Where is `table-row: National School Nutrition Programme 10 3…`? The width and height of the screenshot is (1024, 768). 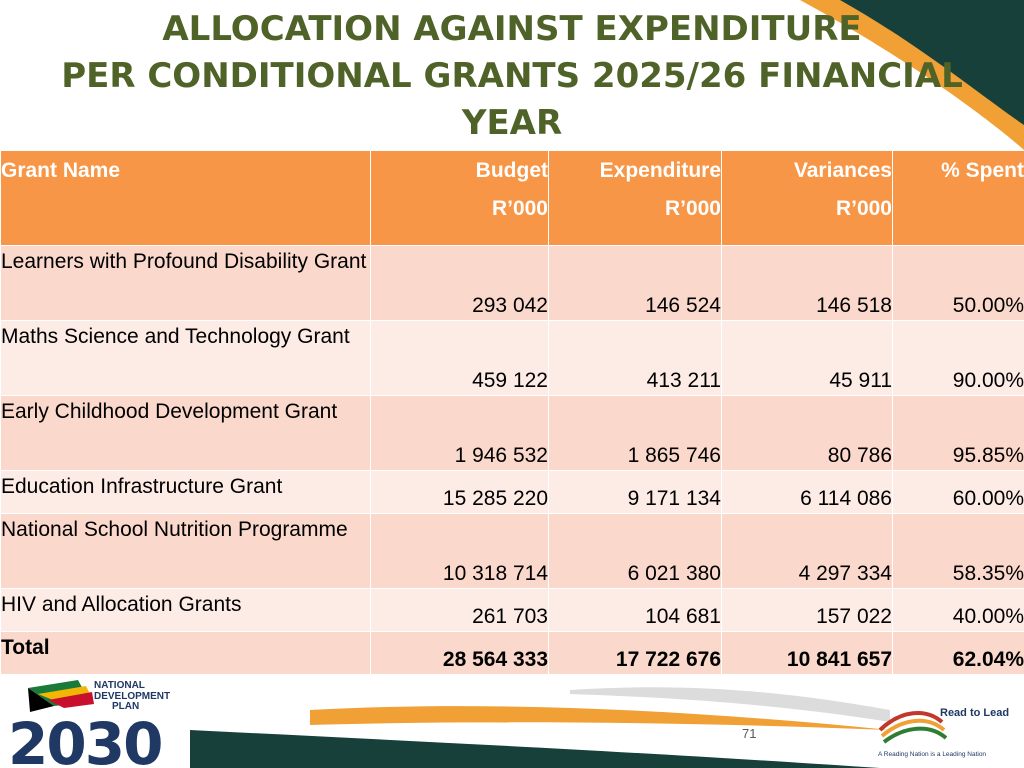
table-row: National School Nutrition Programme 10 3… is located at coordinates (512, 551).